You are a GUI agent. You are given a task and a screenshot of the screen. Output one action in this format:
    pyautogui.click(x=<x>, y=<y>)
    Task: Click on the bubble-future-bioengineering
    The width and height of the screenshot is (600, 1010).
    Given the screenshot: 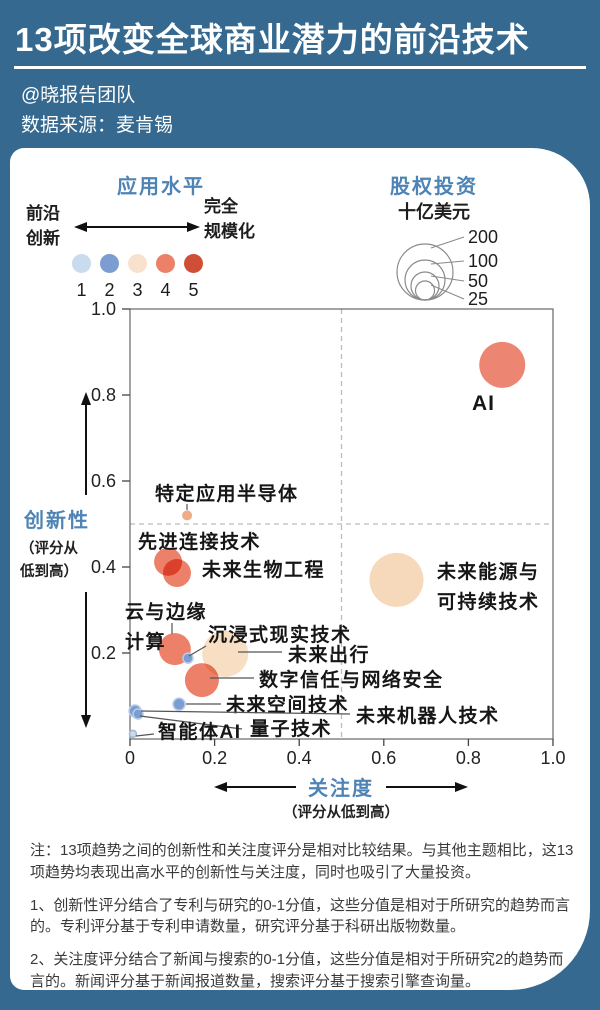 What is the action you would take?
    pyautogui.click(x=176, y=573)
    